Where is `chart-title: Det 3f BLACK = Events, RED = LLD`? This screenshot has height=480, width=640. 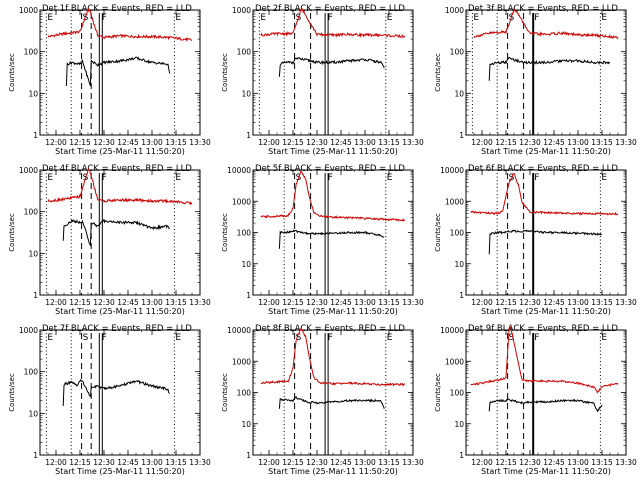
chart-title: Det 3f BLACK = Events, RED = LLD is located at coordinates (543, 9).